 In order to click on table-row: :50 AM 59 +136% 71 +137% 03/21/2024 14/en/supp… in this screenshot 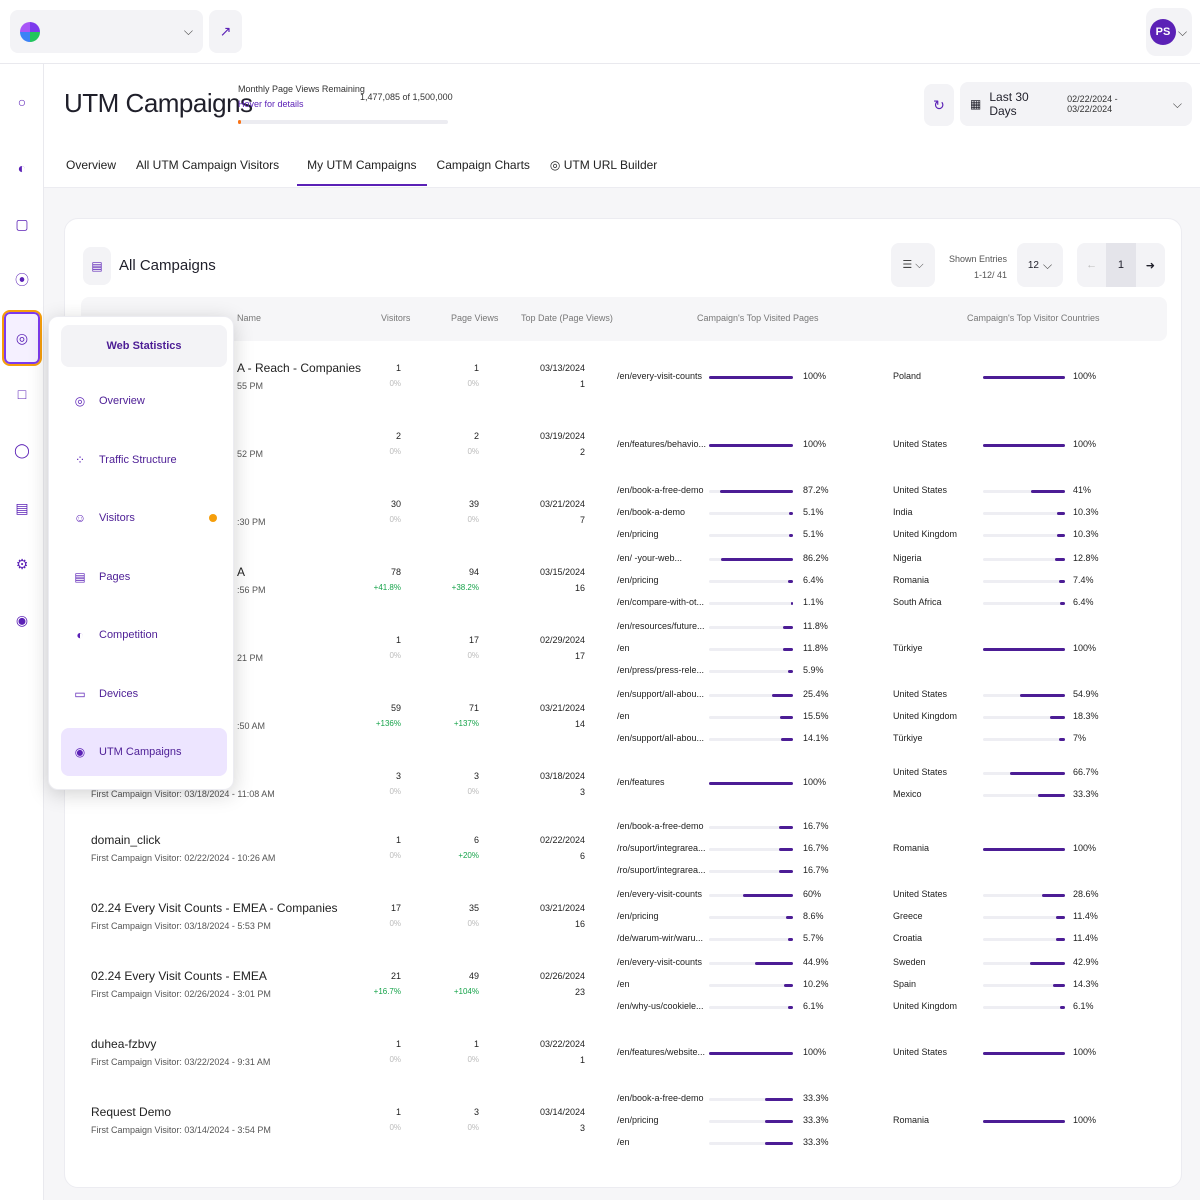, I will do `click(624, 726)`.